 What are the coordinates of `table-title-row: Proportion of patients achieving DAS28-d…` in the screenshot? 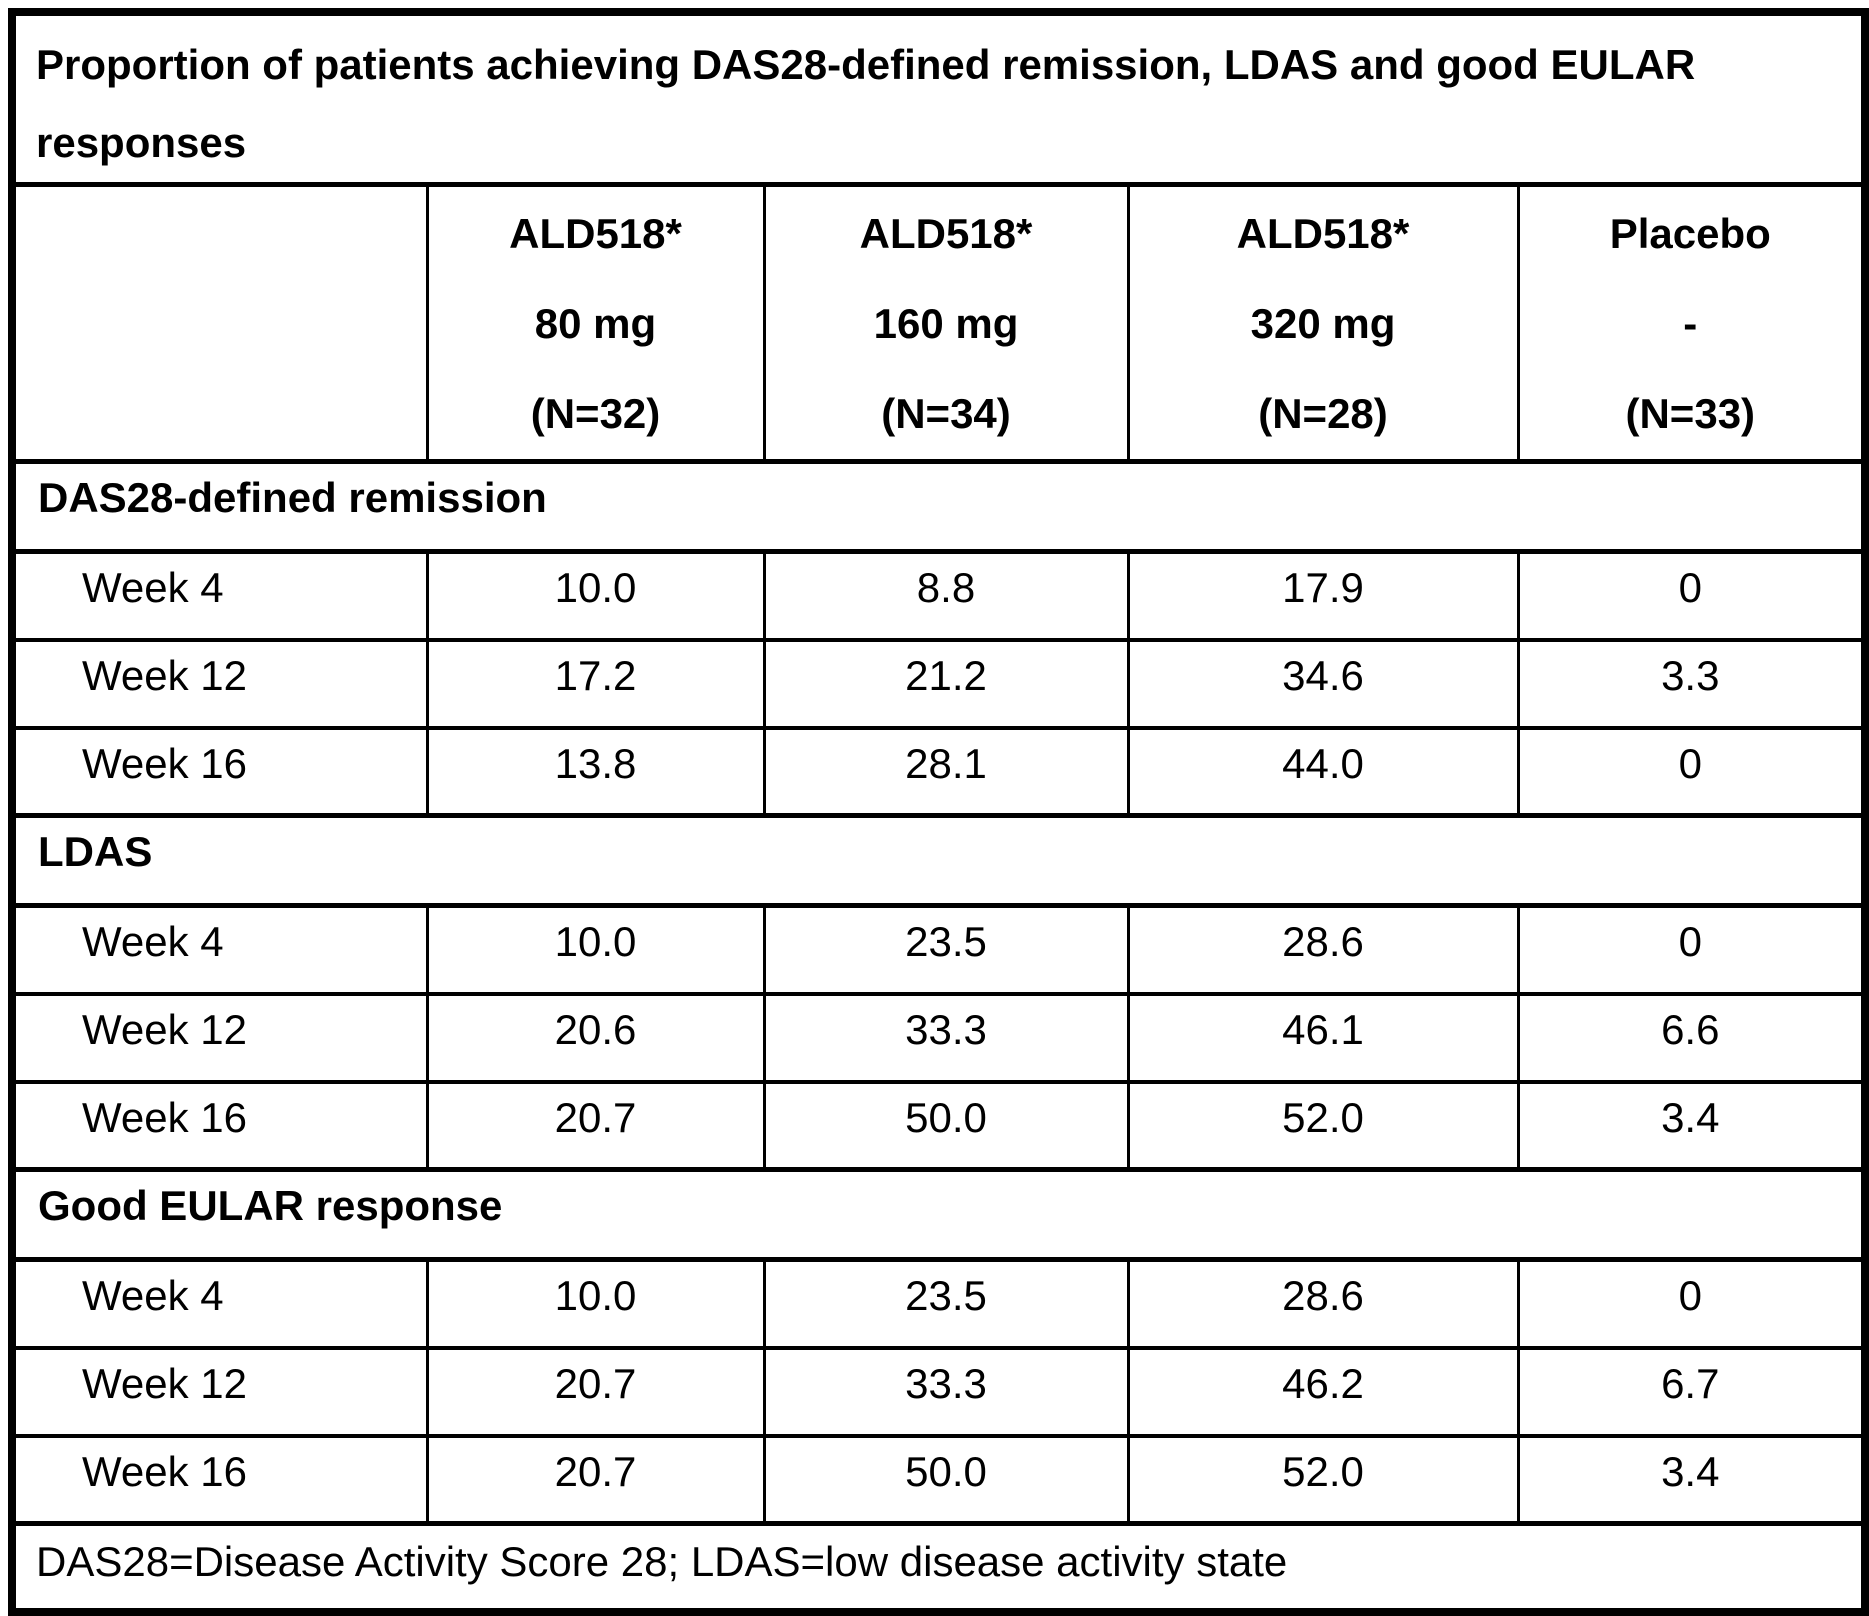 It's located at (938, 98).